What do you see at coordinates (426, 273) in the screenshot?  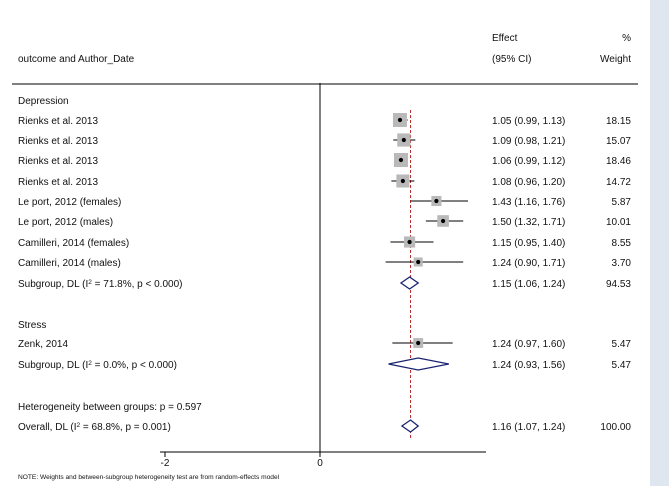 I see `plot-marks` at bounding box center [426, 273].